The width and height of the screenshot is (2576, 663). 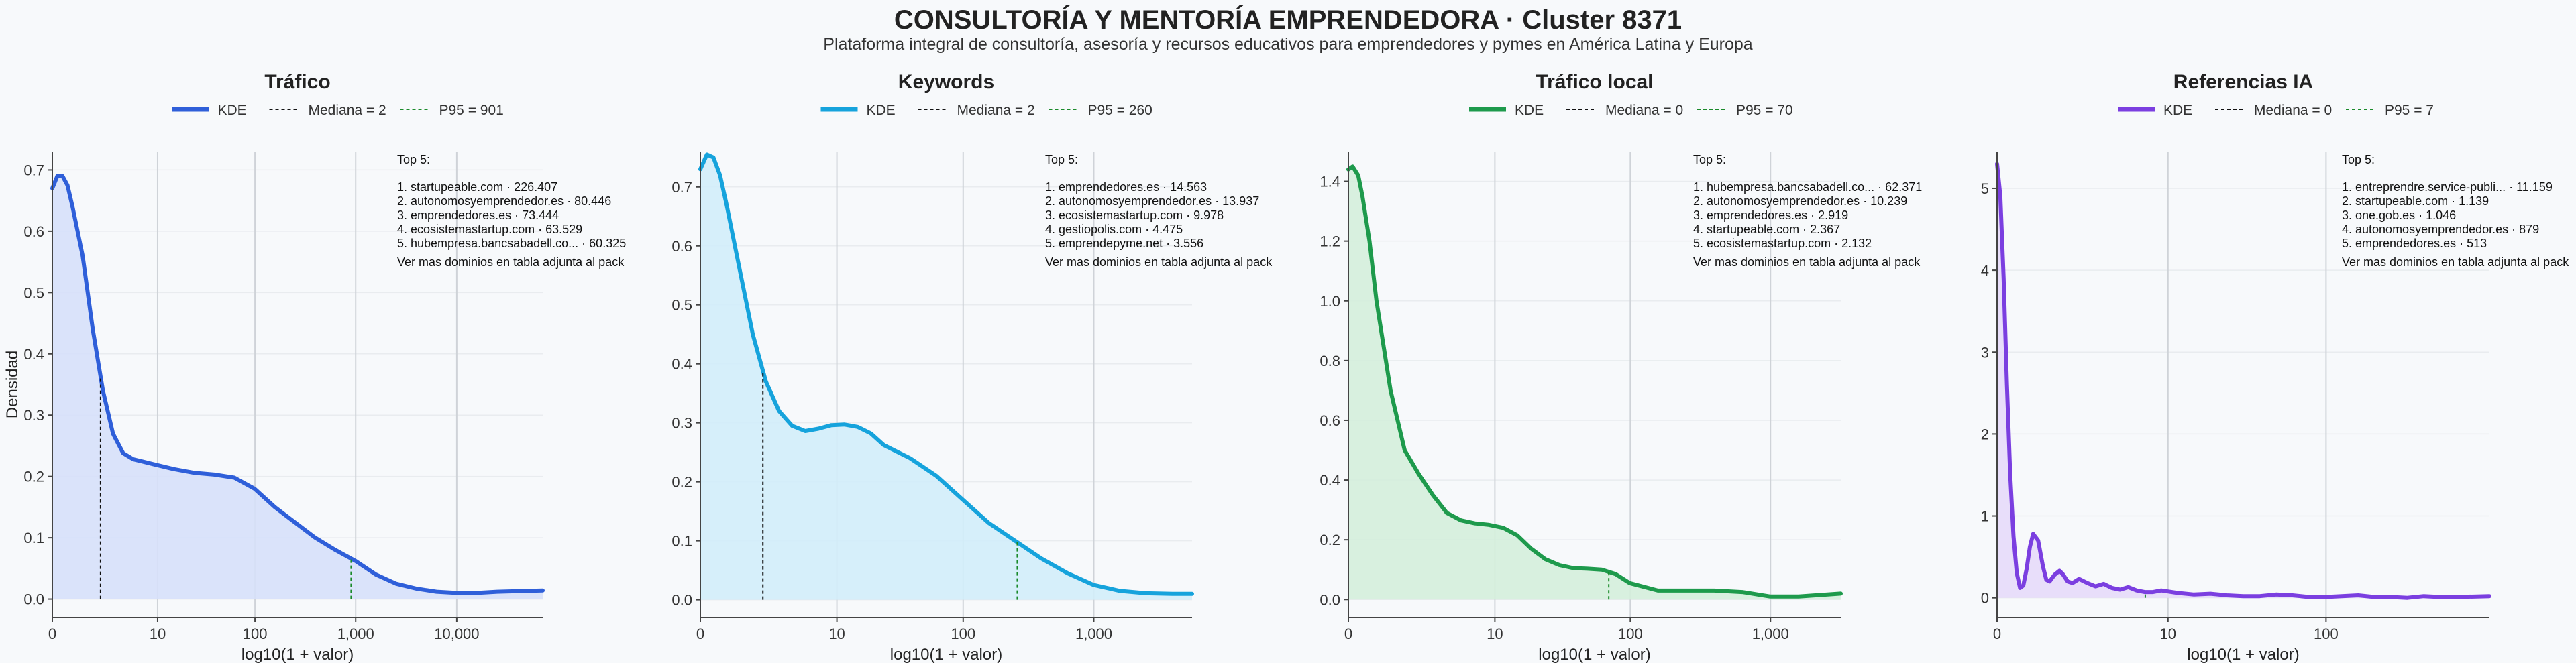 What do you see at coordinates (1985, 188) in the screenshot?
I see `y-tick-label: 5` at bounding box center [1985, 188].